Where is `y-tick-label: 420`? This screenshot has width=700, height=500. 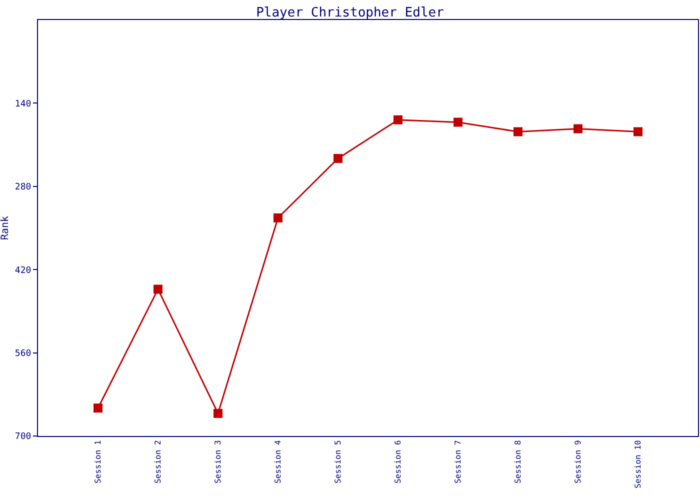 y-tick-label: 420 is located at coordinates (23, 271).